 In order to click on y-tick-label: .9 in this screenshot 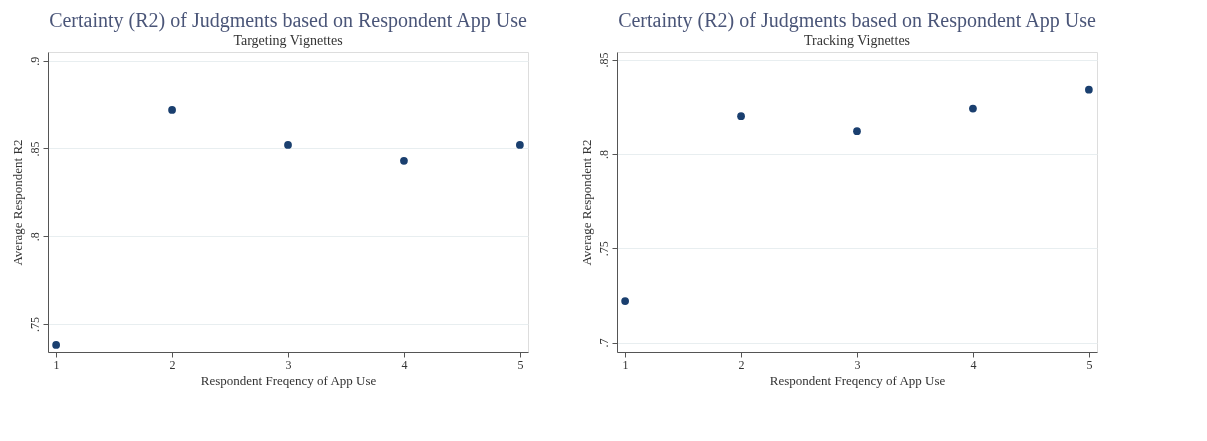, I will do `click(34, 61)`.